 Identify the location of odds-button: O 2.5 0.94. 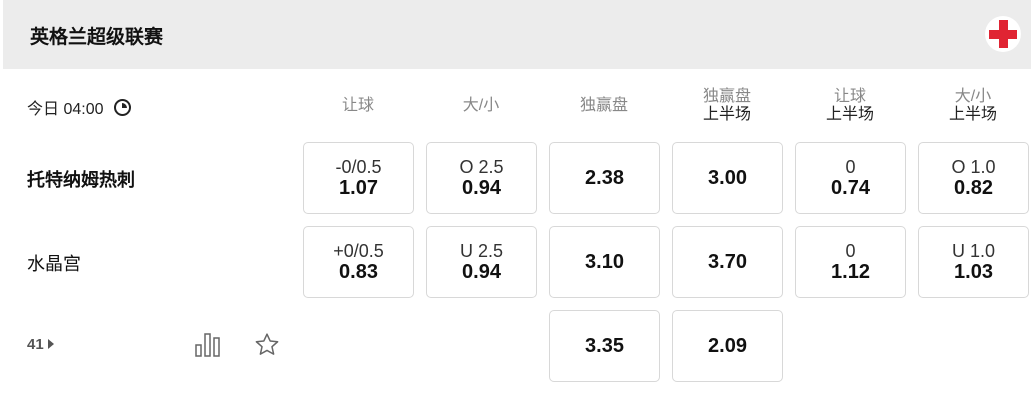
(481, 178).